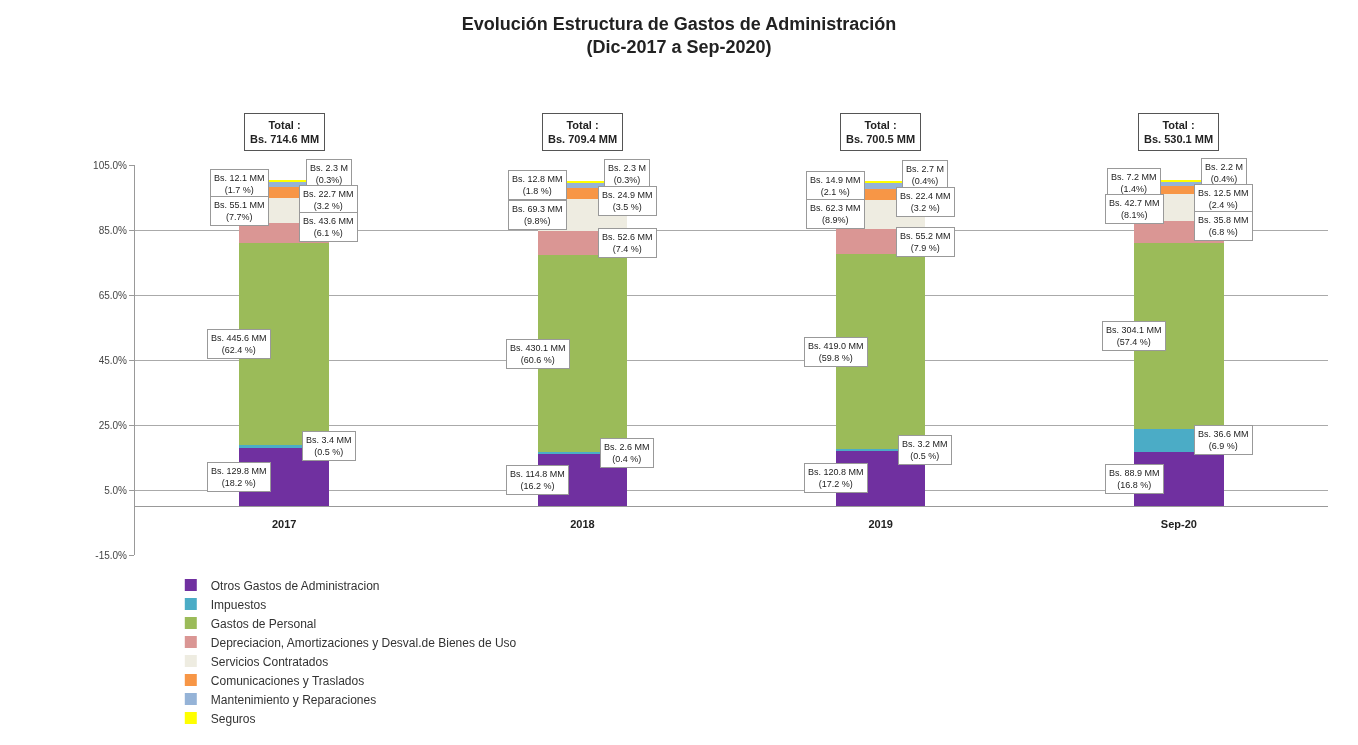 This screenshot has width=1358, height=745. I want to click on y-tick-label: 45.0%, so click(113, 360).